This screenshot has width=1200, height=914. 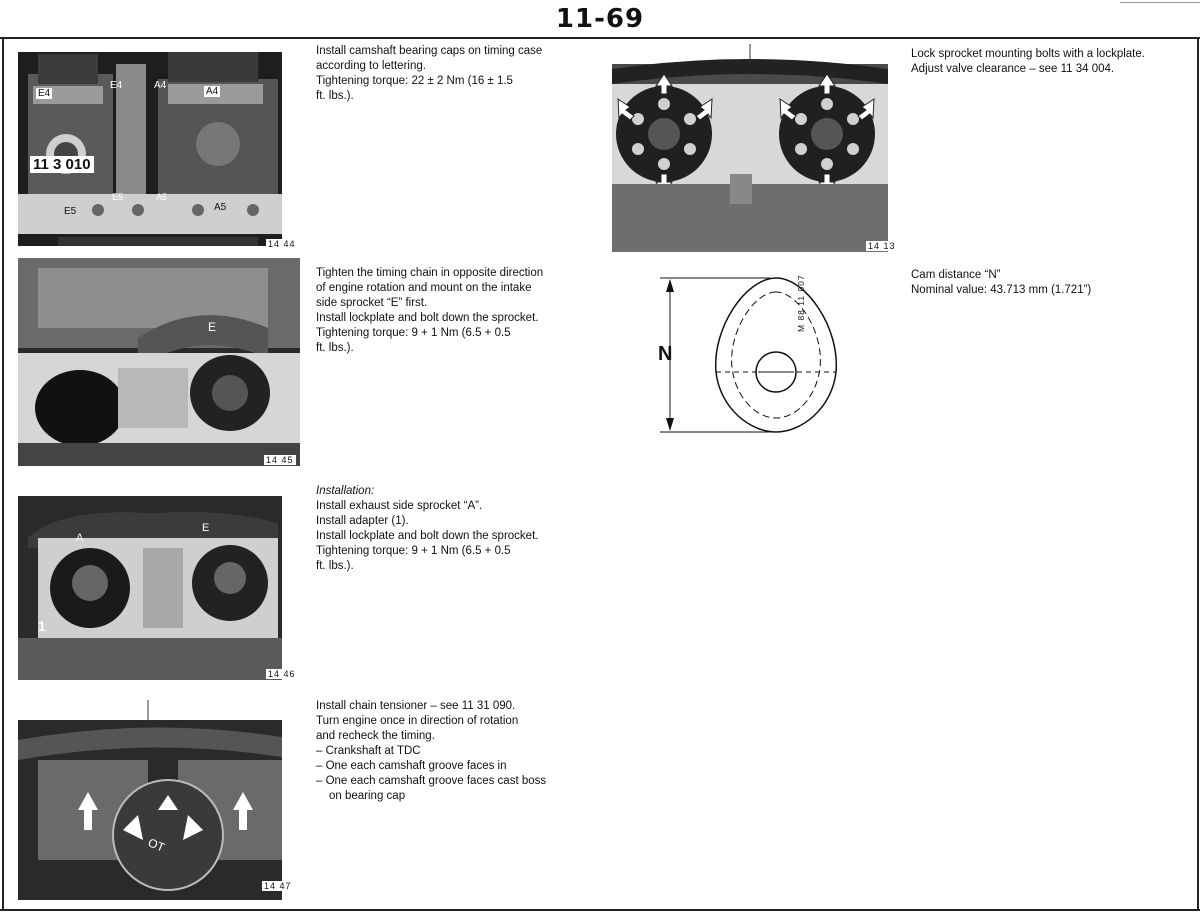 I want to click on bottom-border, so click(x=600, y=910).